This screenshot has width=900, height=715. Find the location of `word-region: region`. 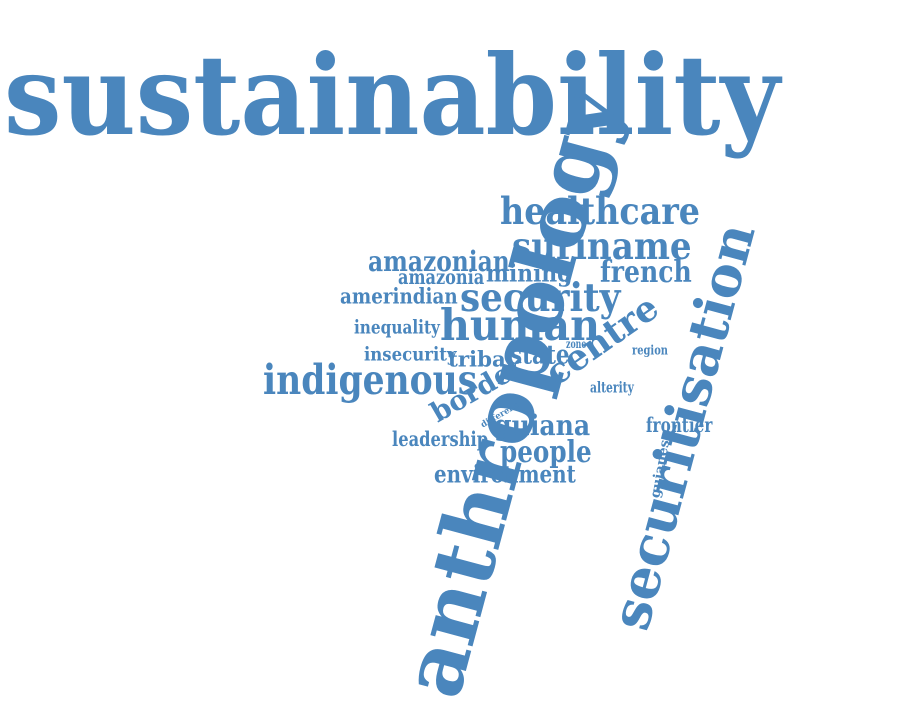

word-region: region is located at coordinates (650, 350).